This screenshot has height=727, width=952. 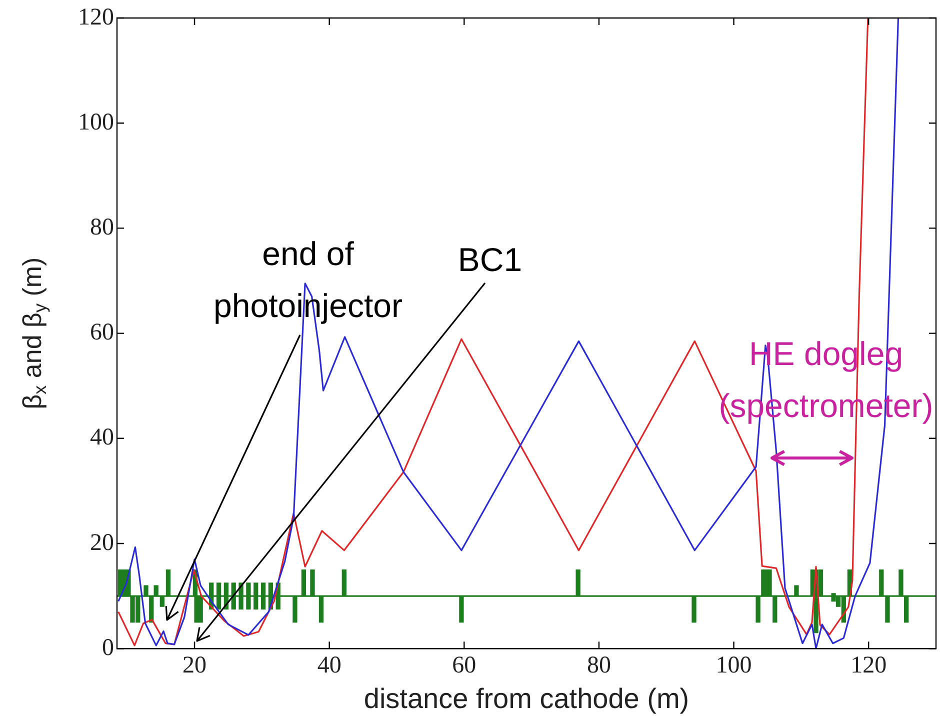 I want to click on x-tick-label: 120, so click(x=868, y=665).